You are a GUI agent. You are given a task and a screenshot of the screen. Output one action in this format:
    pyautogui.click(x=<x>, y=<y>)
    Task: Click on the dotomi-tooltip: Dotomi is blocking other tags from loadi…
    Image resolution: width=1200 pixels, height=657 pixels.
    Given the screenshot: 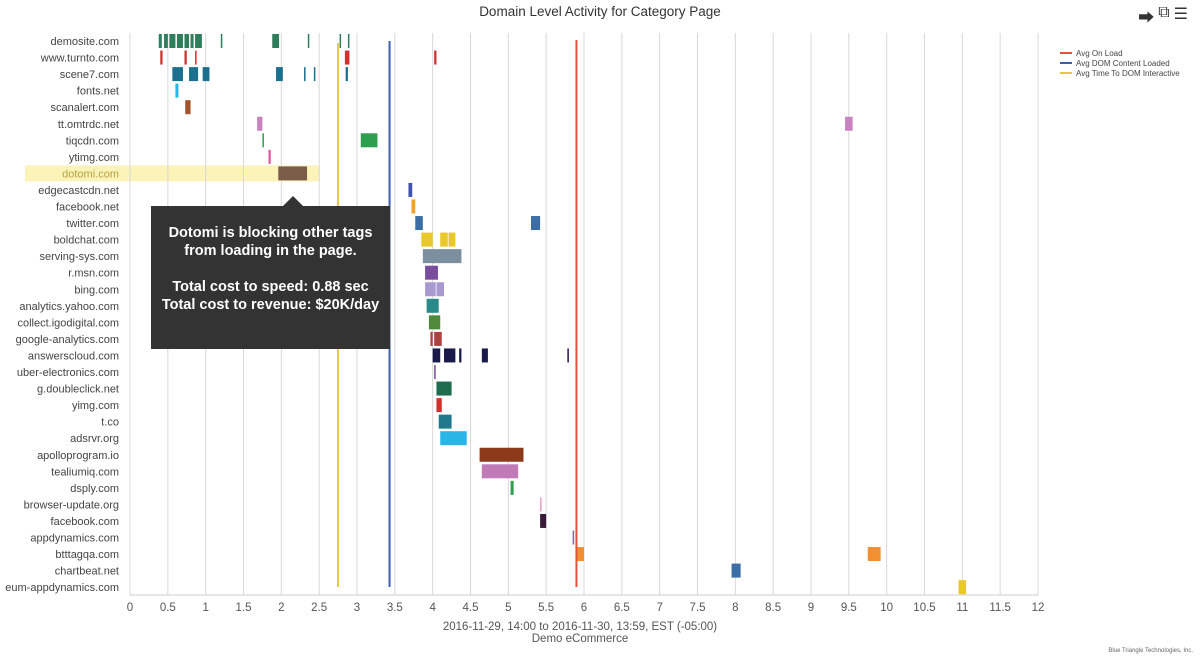 What is the action you would take?
    pyautogui.click(x=270, y=272)
    